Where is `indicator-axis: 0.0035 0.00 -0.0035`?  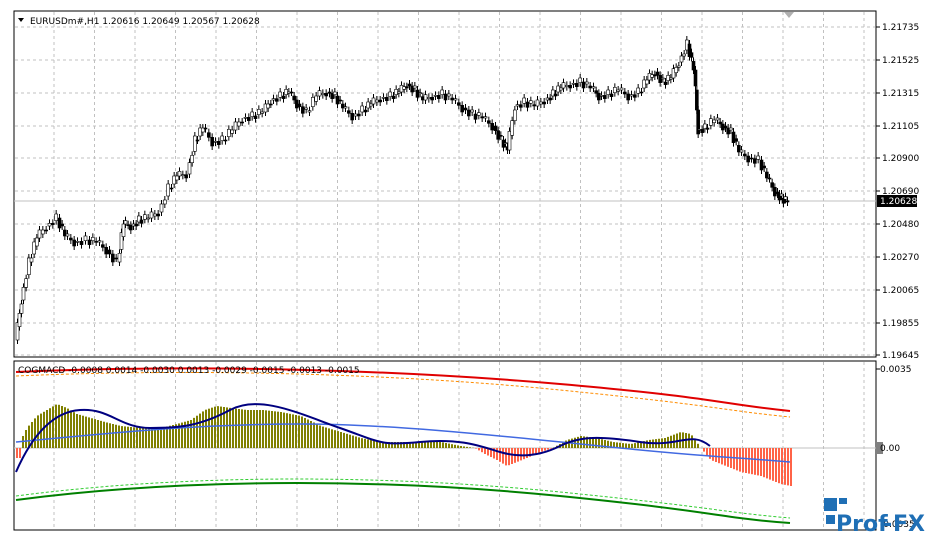
indicator-axis: 0.0035 0.00 -0.0035 is located at coordinates (895, 447).